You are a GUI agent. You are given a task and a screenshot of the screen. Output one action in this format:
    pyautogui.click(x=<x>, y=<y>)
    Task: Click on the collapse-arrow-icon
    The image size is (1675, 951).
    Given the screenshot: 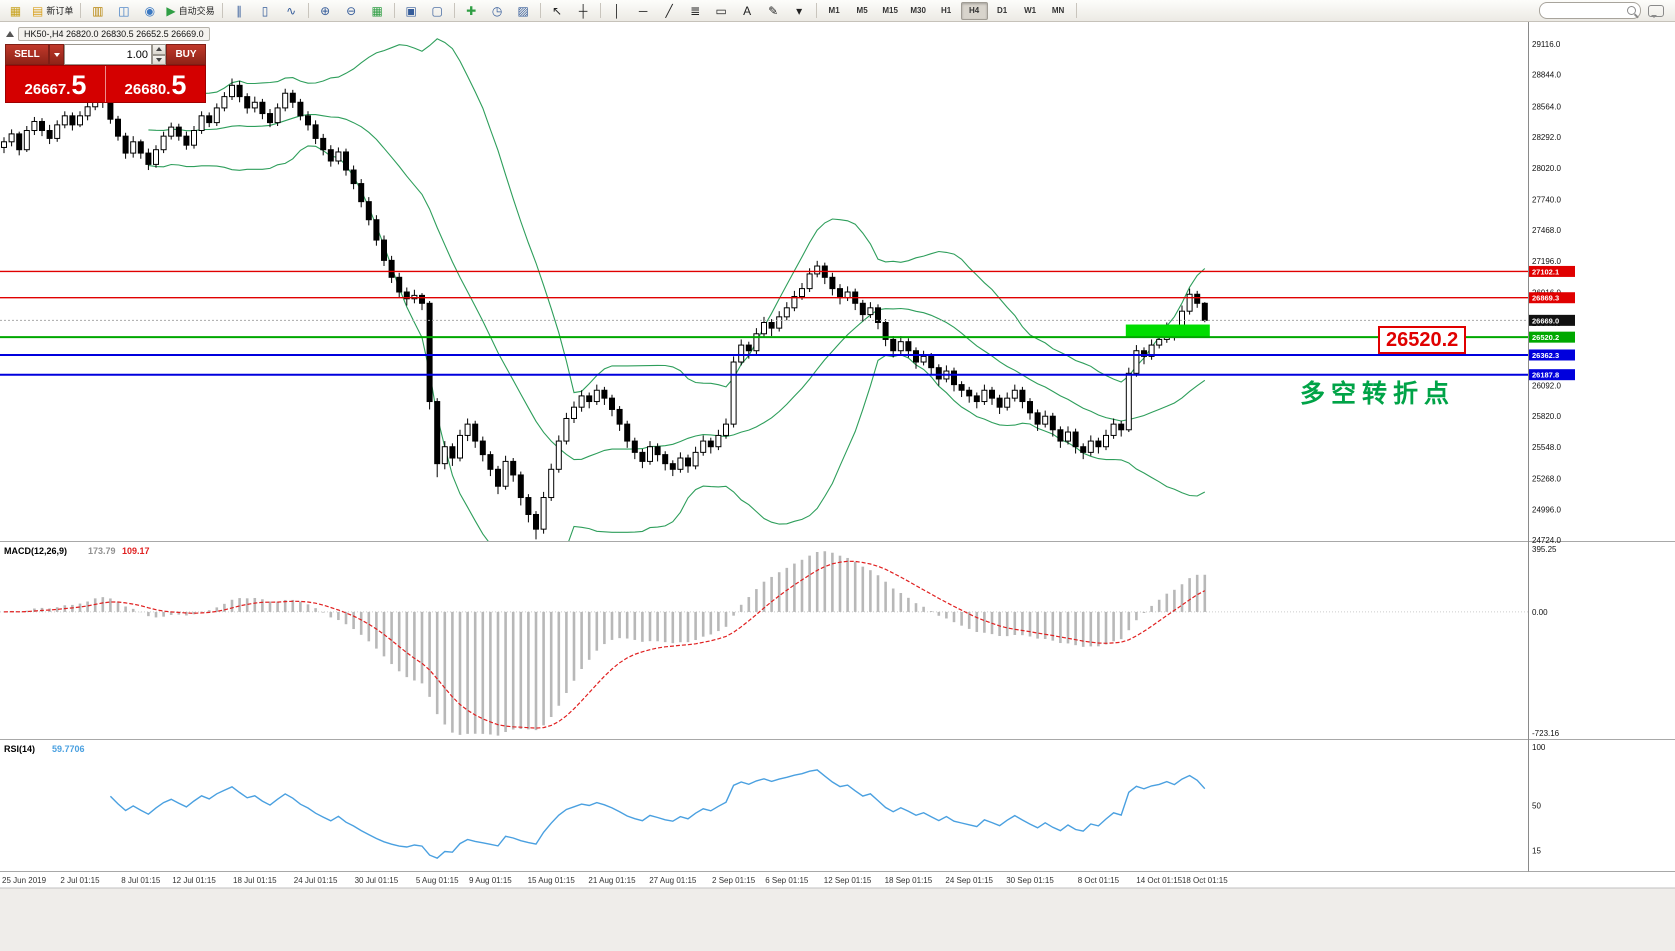 What is the action you would take?
    pyautogui.click(x=10, y=34)
    